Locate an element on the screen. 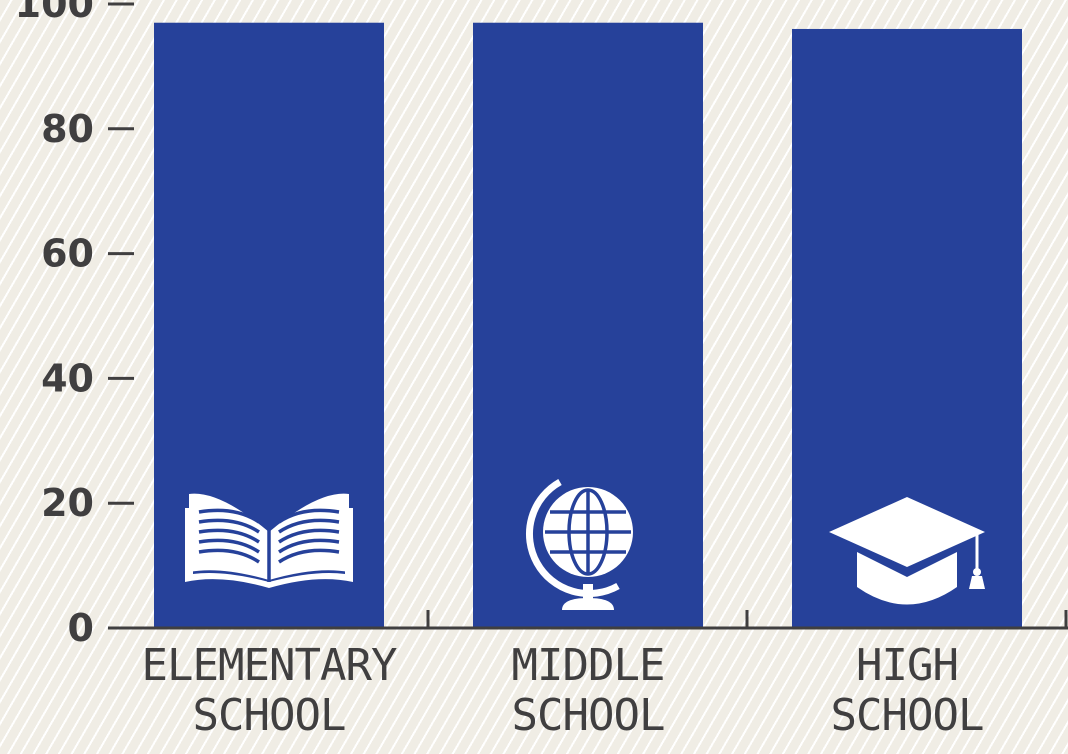 The width and height of the screenshot is (1068, 754). category-label: MIDDLE is located at coordinates (588, 665).